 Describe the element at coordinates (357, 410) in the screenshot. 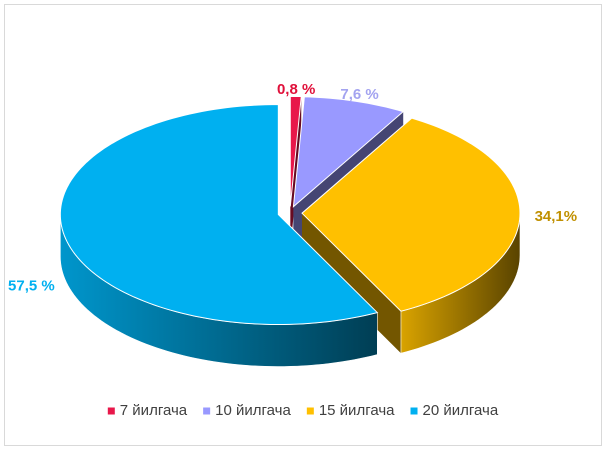

I see `legend-label: 15 йилгача` at that location.